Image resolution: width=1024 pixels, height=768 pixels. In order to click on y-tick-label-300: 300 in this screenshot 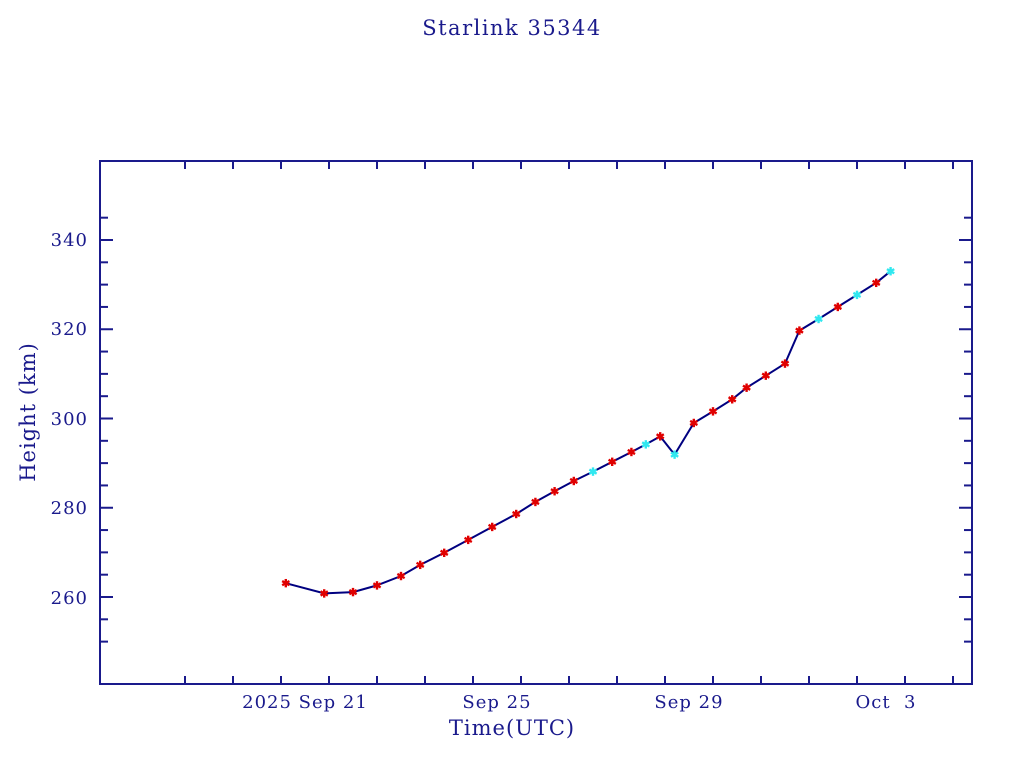, I will do `click(69, 419)`.